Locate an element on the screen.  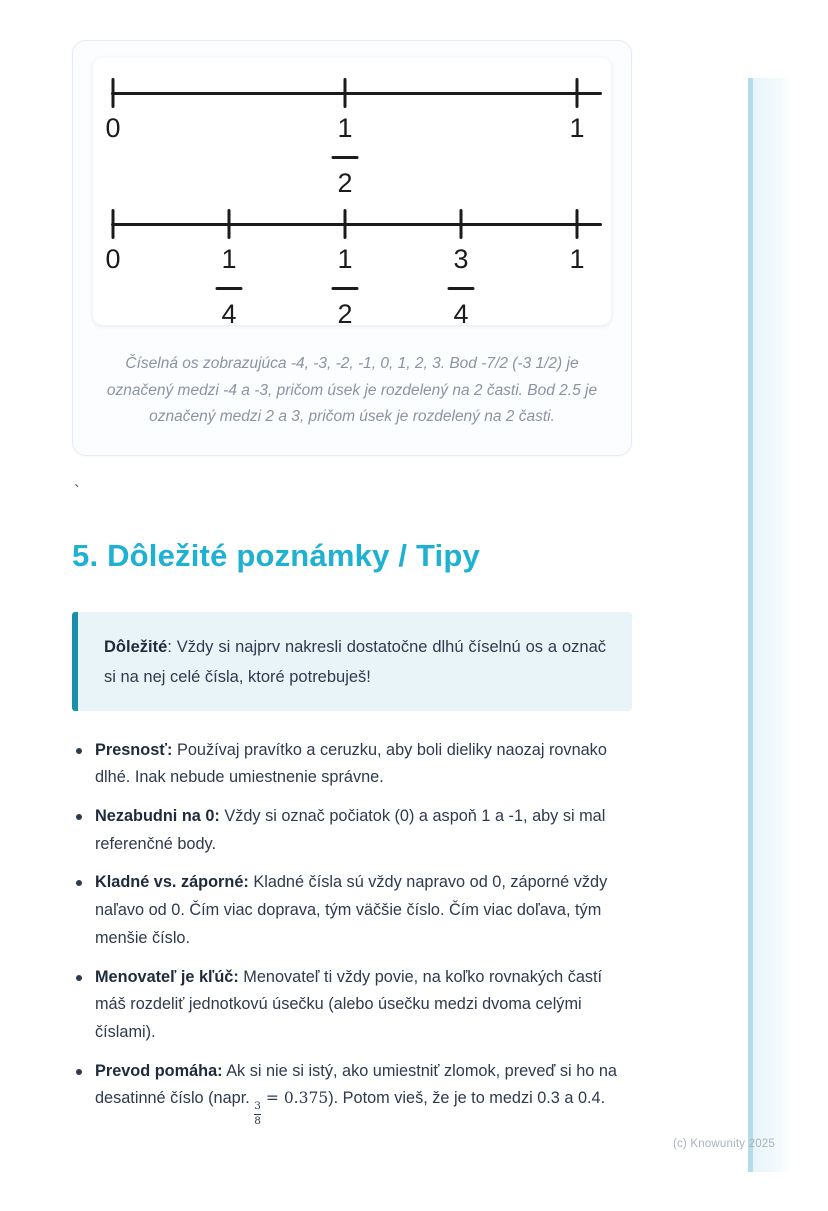
stray-backtick: ` is located at coordinates (77, 491).